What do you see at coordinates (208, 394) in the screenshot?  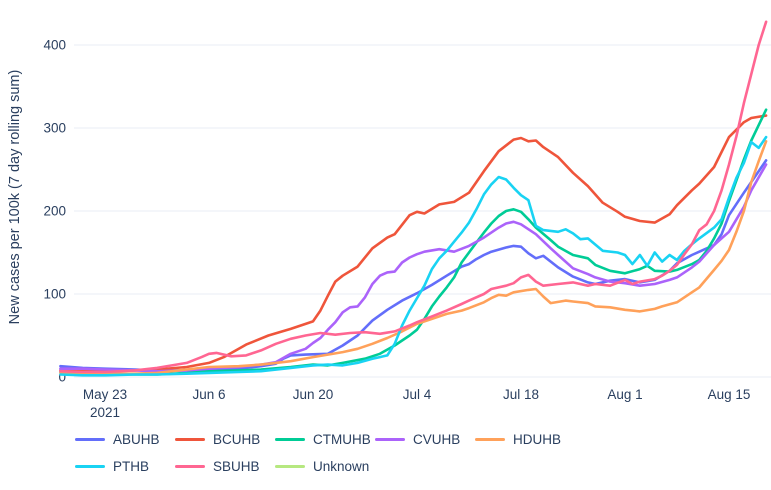 I see `x-tick-label: Jun 6` at bounding box center [208, 394].